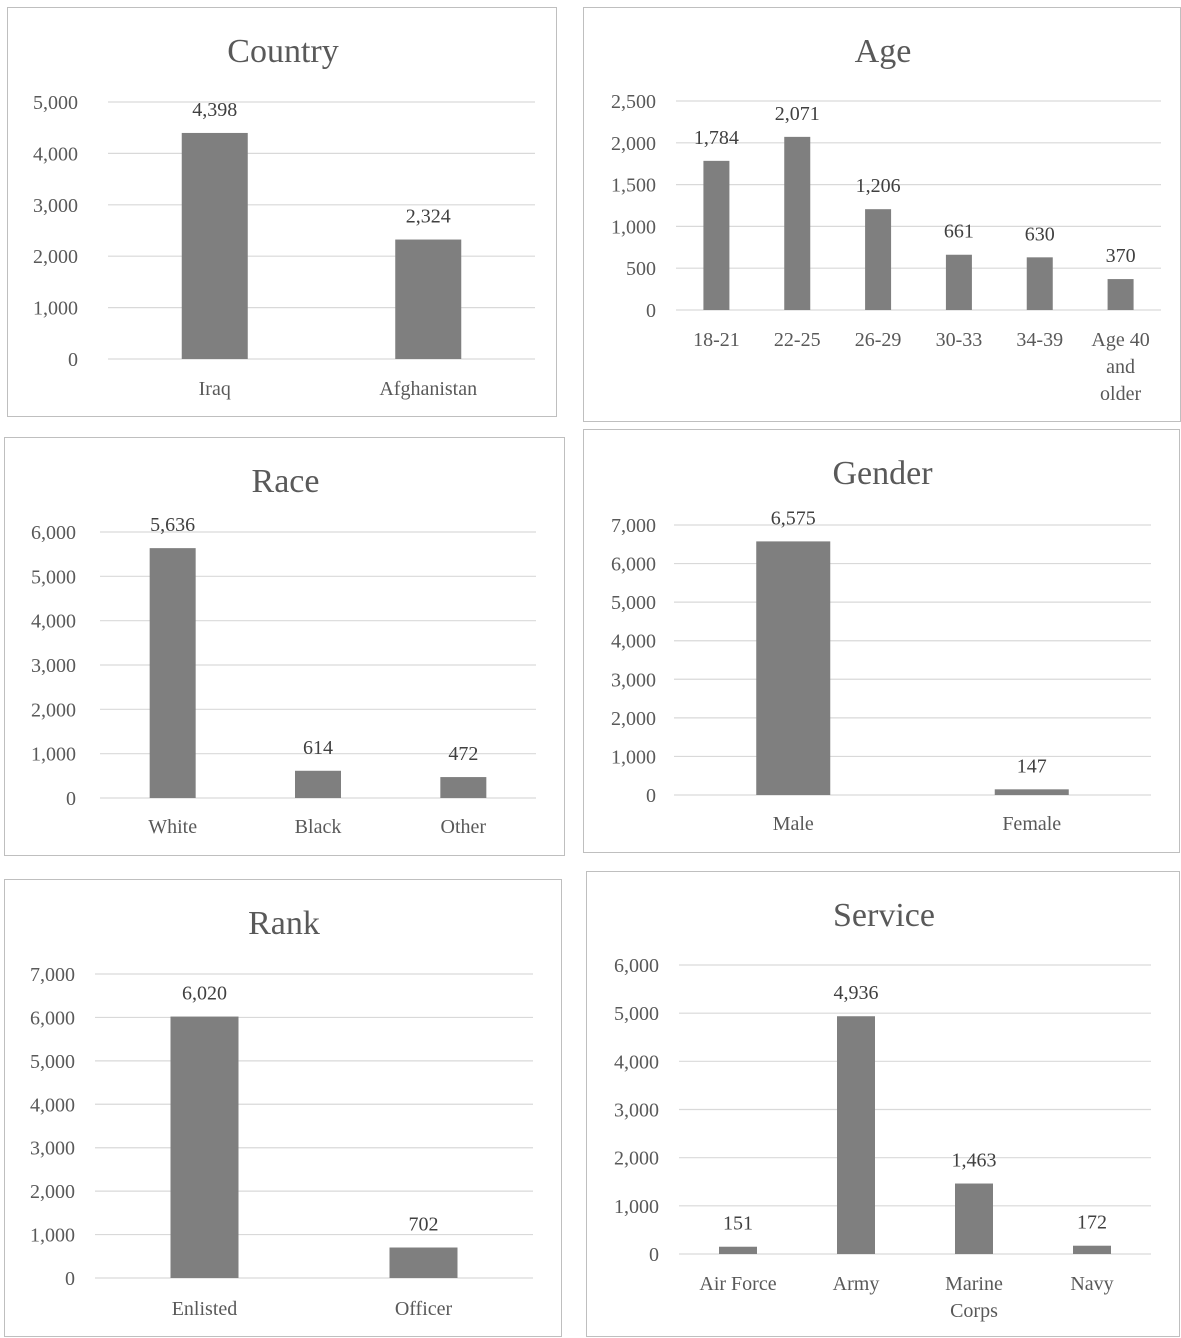  I want to click on rank-ytick-label: 2,000, so click(52, 1192).